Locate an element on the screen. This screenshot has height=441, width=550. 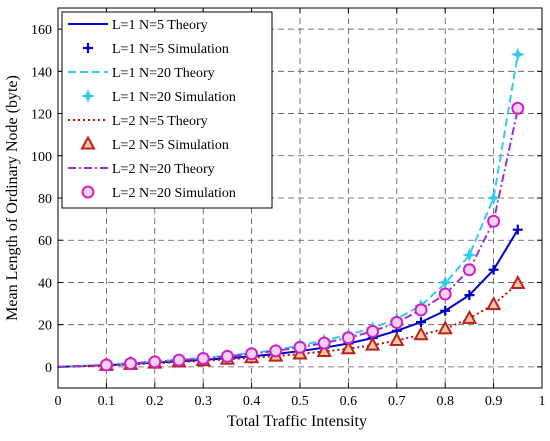
x-tick-label: 0.5 is located at coordinates (300, 401).